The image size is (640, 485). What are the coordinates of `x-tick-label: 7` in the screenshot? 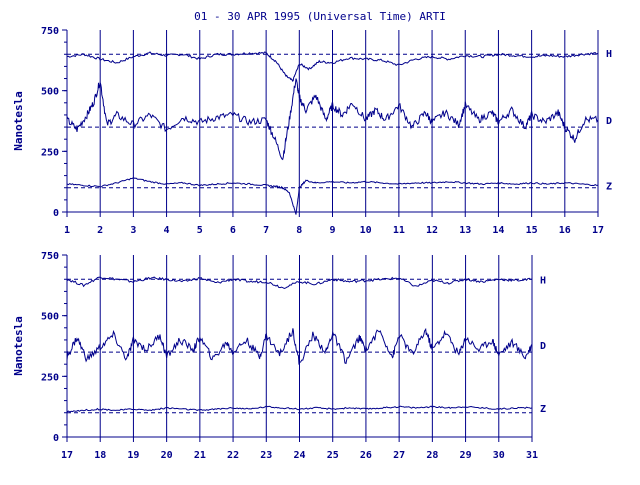 It's located at (266, 230).